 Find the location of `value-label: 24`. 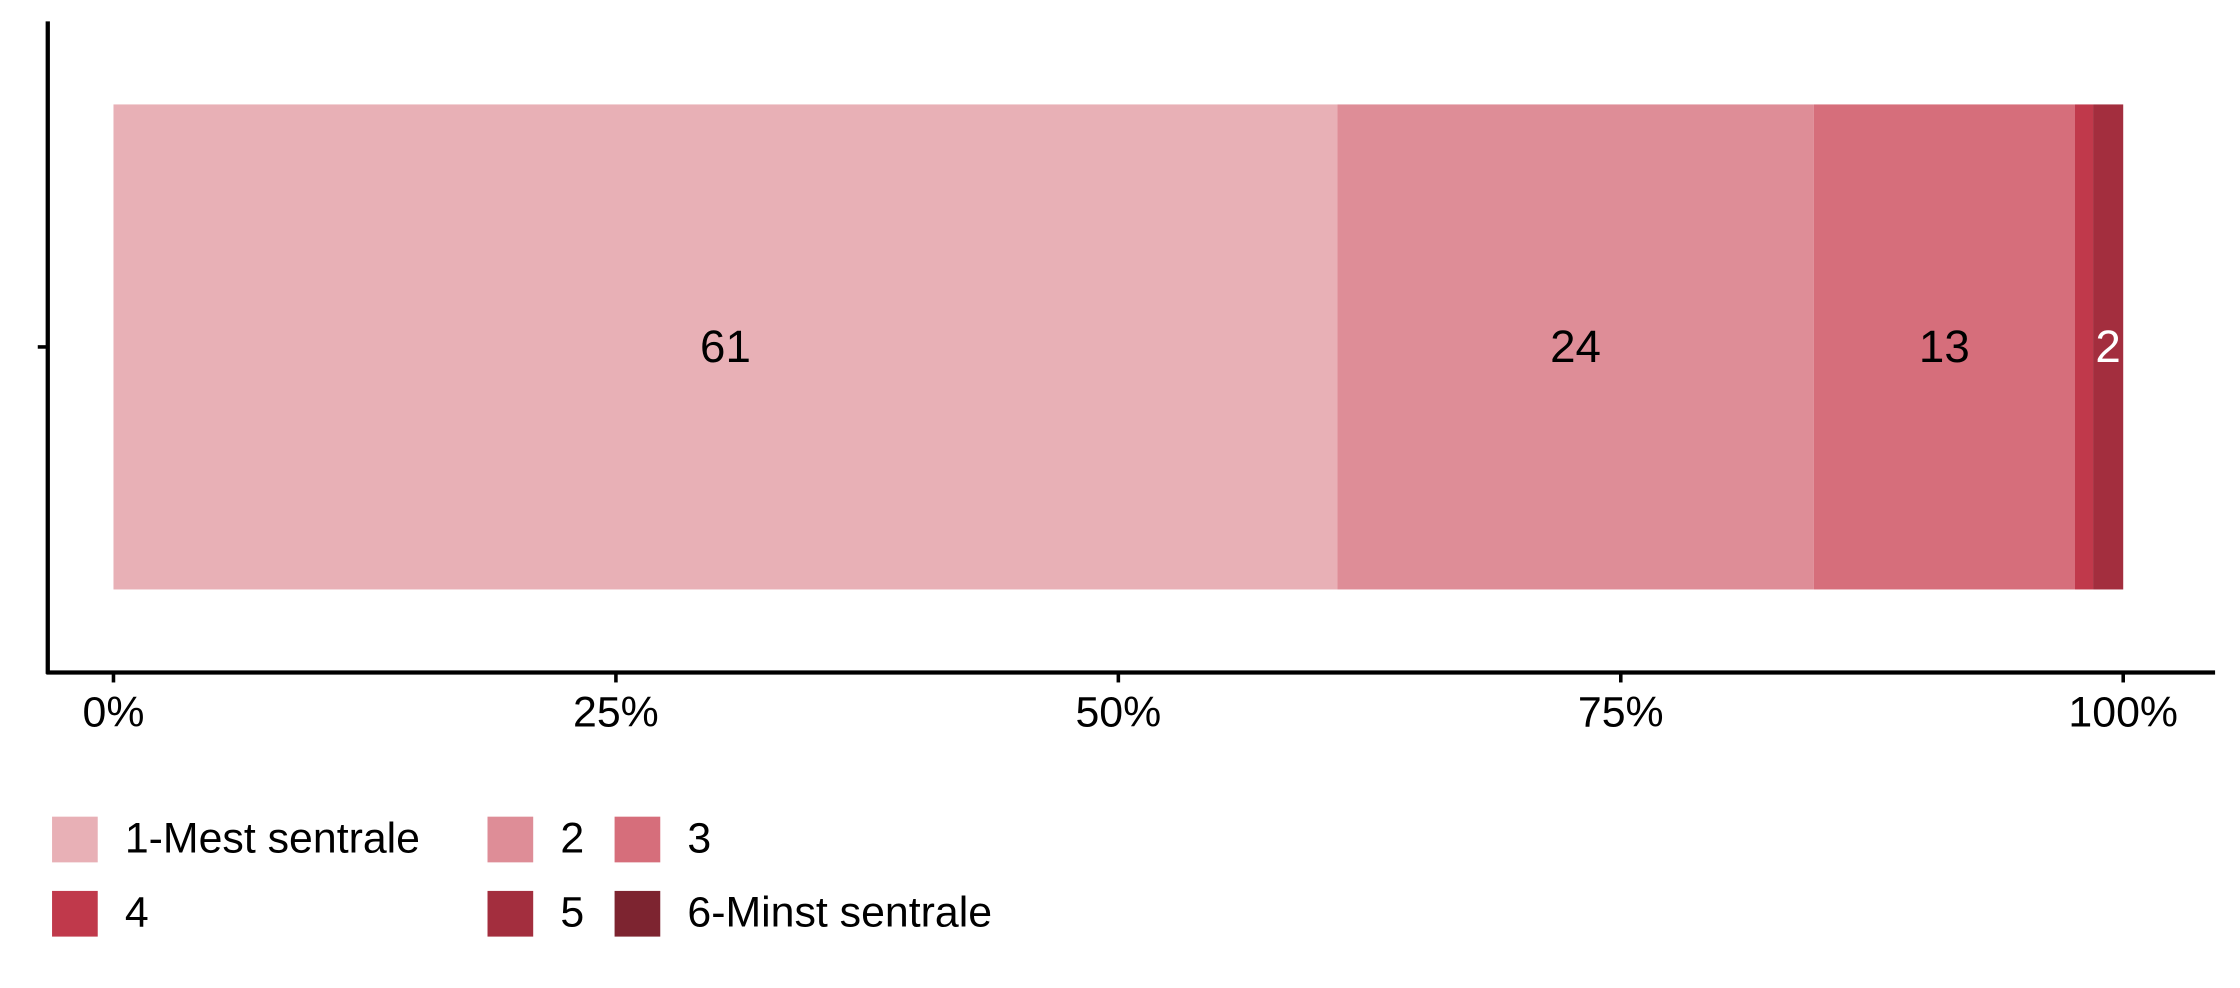

value-label: 24 is located at coordinates (1575, 346).